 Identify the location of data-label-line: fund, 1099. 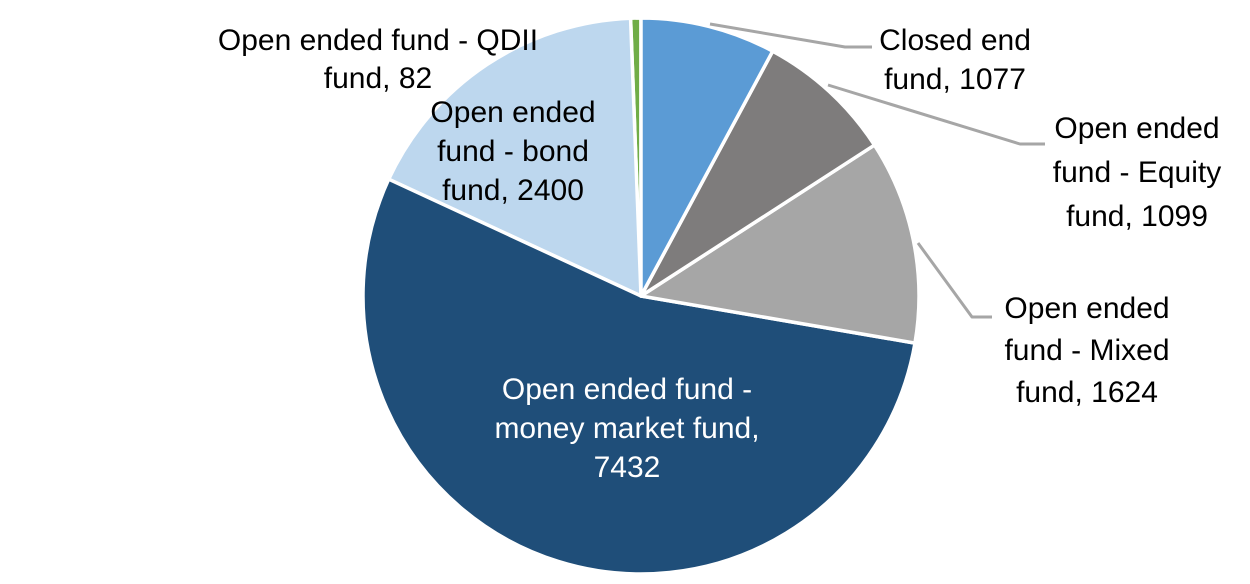
(1137, 216).